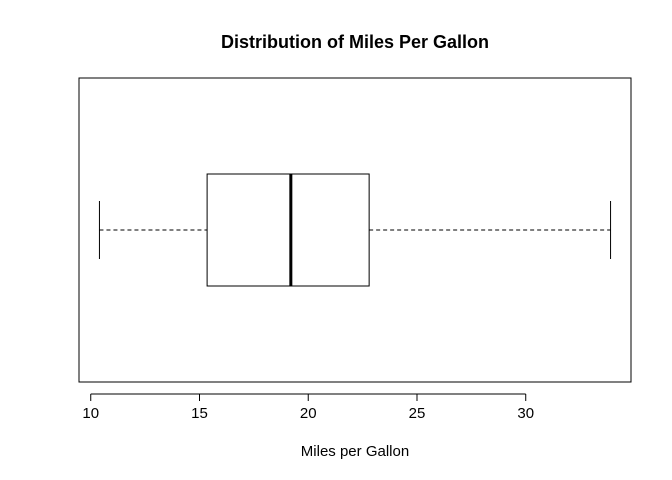 The image size is (672, 480). I want to click on x-tick-label-15: 15, so click(199, 413).